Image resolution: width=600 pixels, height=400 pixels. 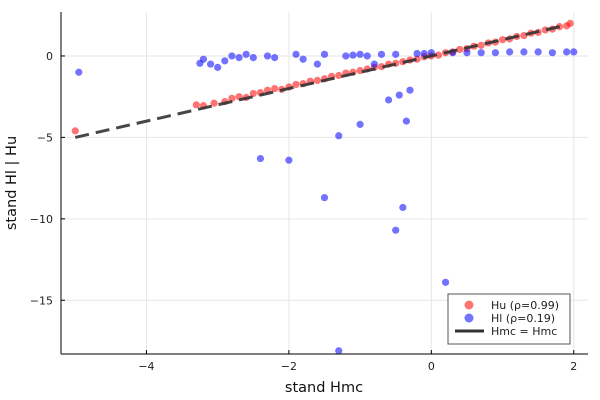 What do you see at coordinates (431, 366) in the screenshot?
I see `x-tick-label-2: 0` at bounding box center [431, 366].